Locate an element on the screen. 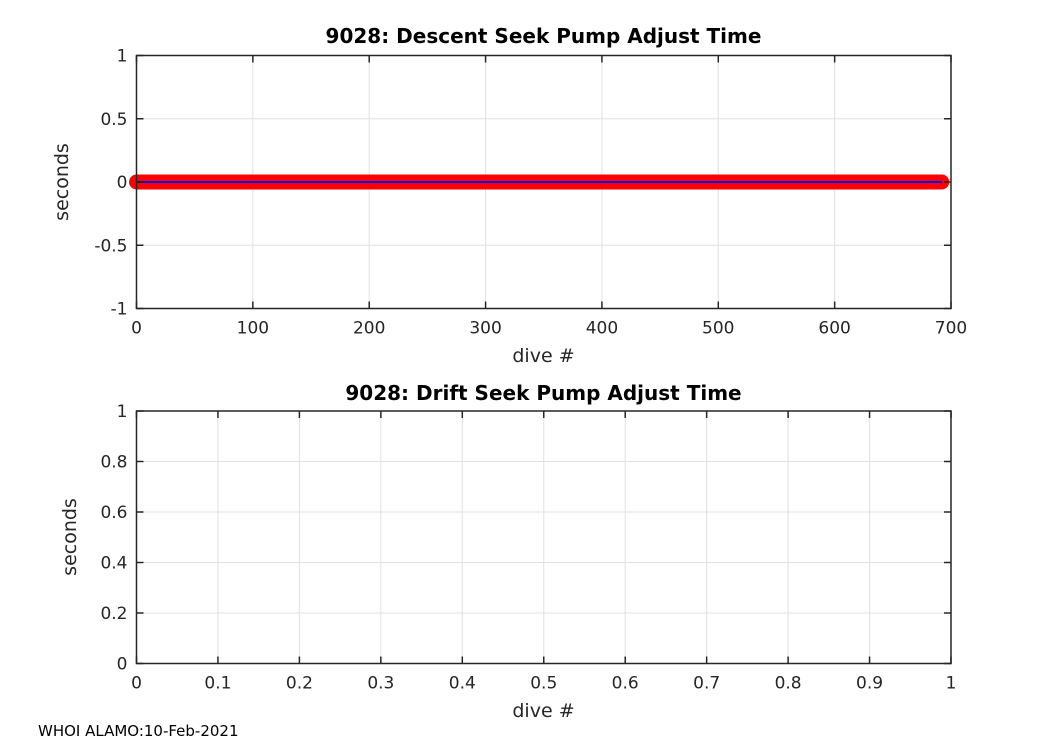 The height and width of the screenshot is (750, 1050). x-tick-label: 400 is located at coordinates (602, 329).